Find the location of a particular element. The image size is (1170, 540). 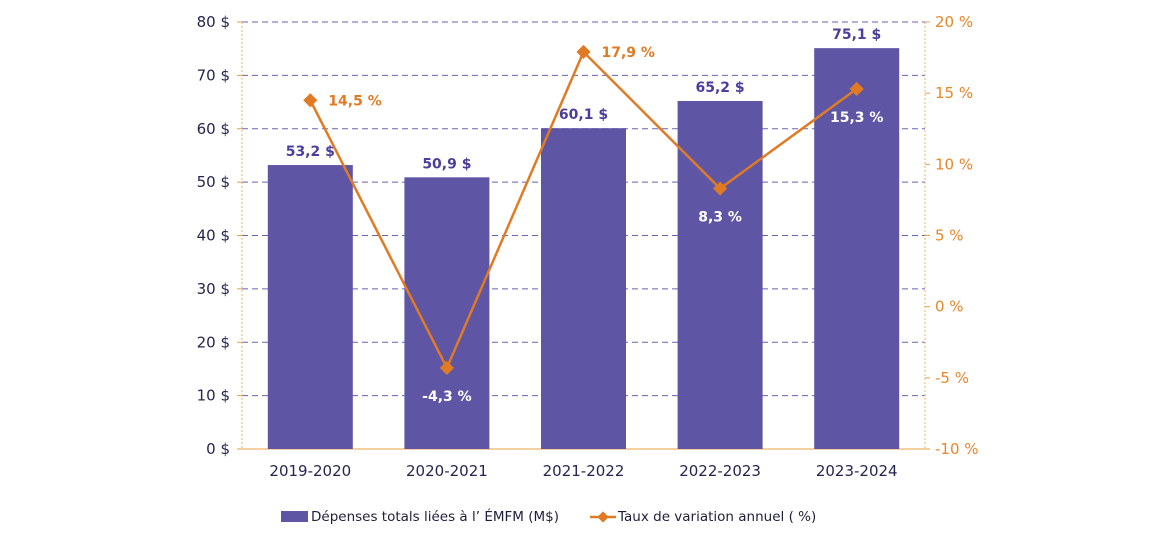

line-data-label: 17,9 % is located at coordinates (628, 53).